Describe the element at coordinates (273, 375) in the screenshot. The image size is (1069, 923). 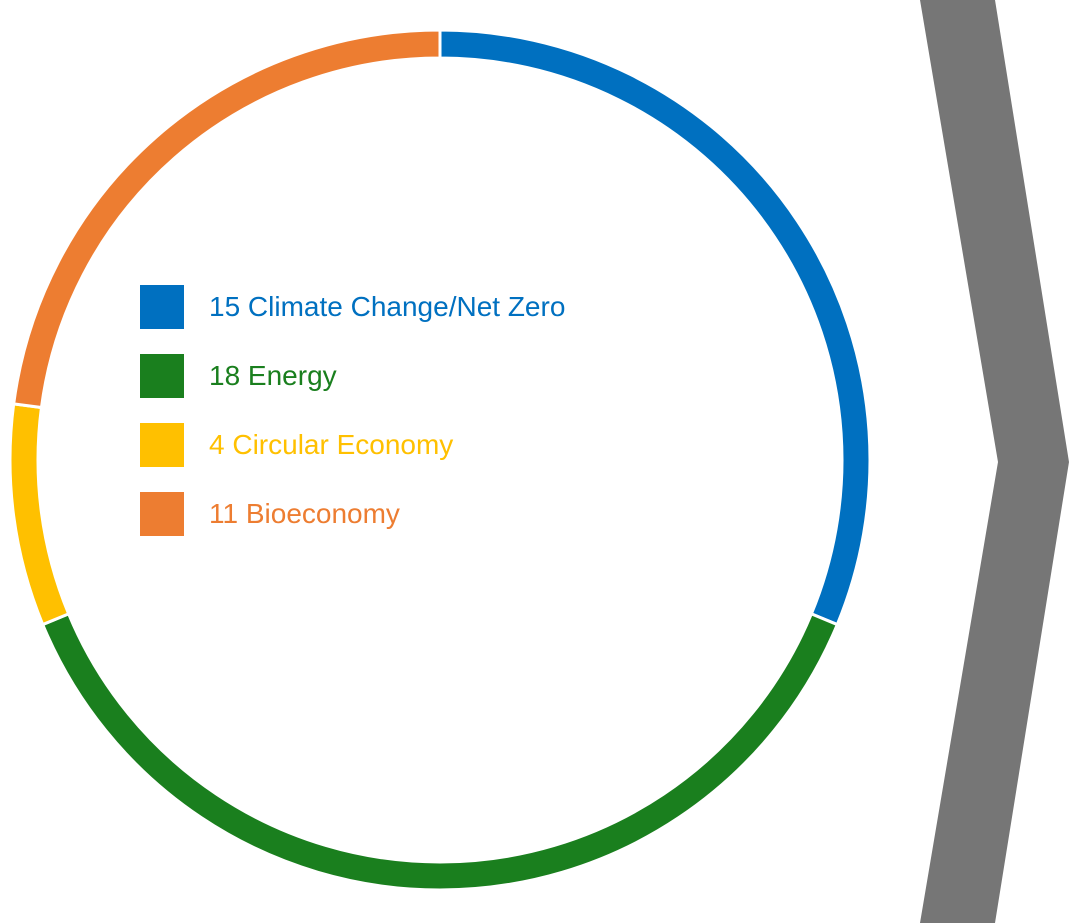
I see `legend-label: 18 Energy` at that location.